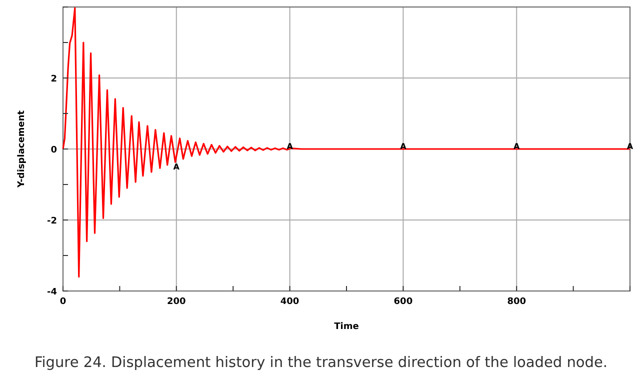  What do you see at coordinates (63, 302) in the screenshot?
I see `x-tick-label: 0` at bounding box center [63, 302].